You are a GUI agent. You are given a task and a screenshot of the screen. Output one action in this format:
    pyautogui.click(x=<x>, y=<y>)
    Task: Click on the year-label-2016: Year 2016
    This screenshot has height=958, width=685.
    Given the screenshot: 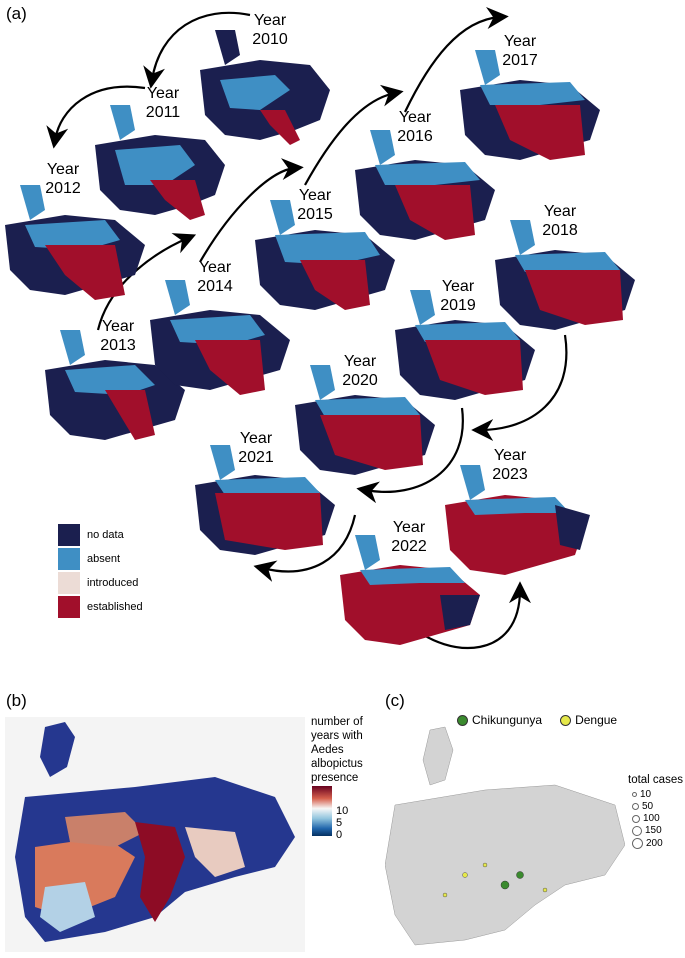 What is the action you would take?
    pyautogui.click(x=415, y=127)
    